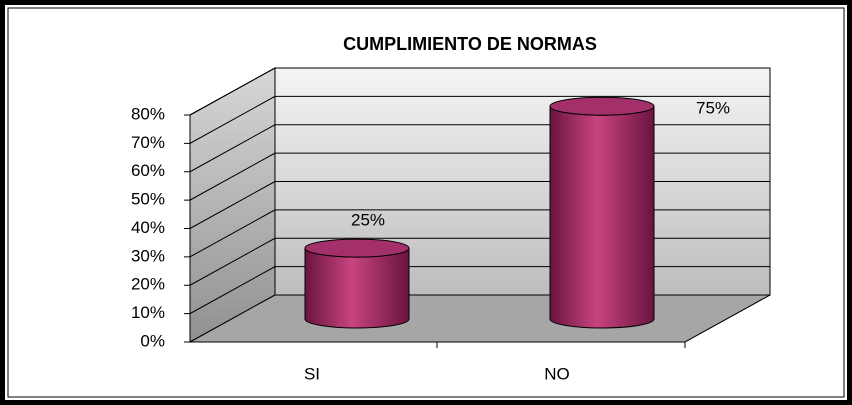 The height and width of the screenshot is (405, 852). What do you see at coordinates (368, 220) in the screenshot?
I see `value-label: 25%` at bounding box center [368, 220].